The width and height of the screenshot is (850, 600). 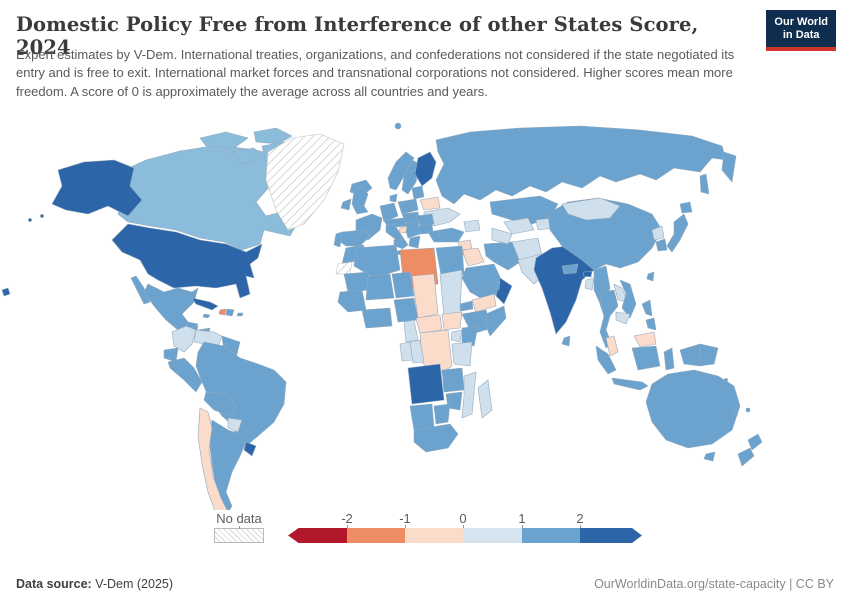 I want to click on region-bolivia, so click(x=220, y=404).